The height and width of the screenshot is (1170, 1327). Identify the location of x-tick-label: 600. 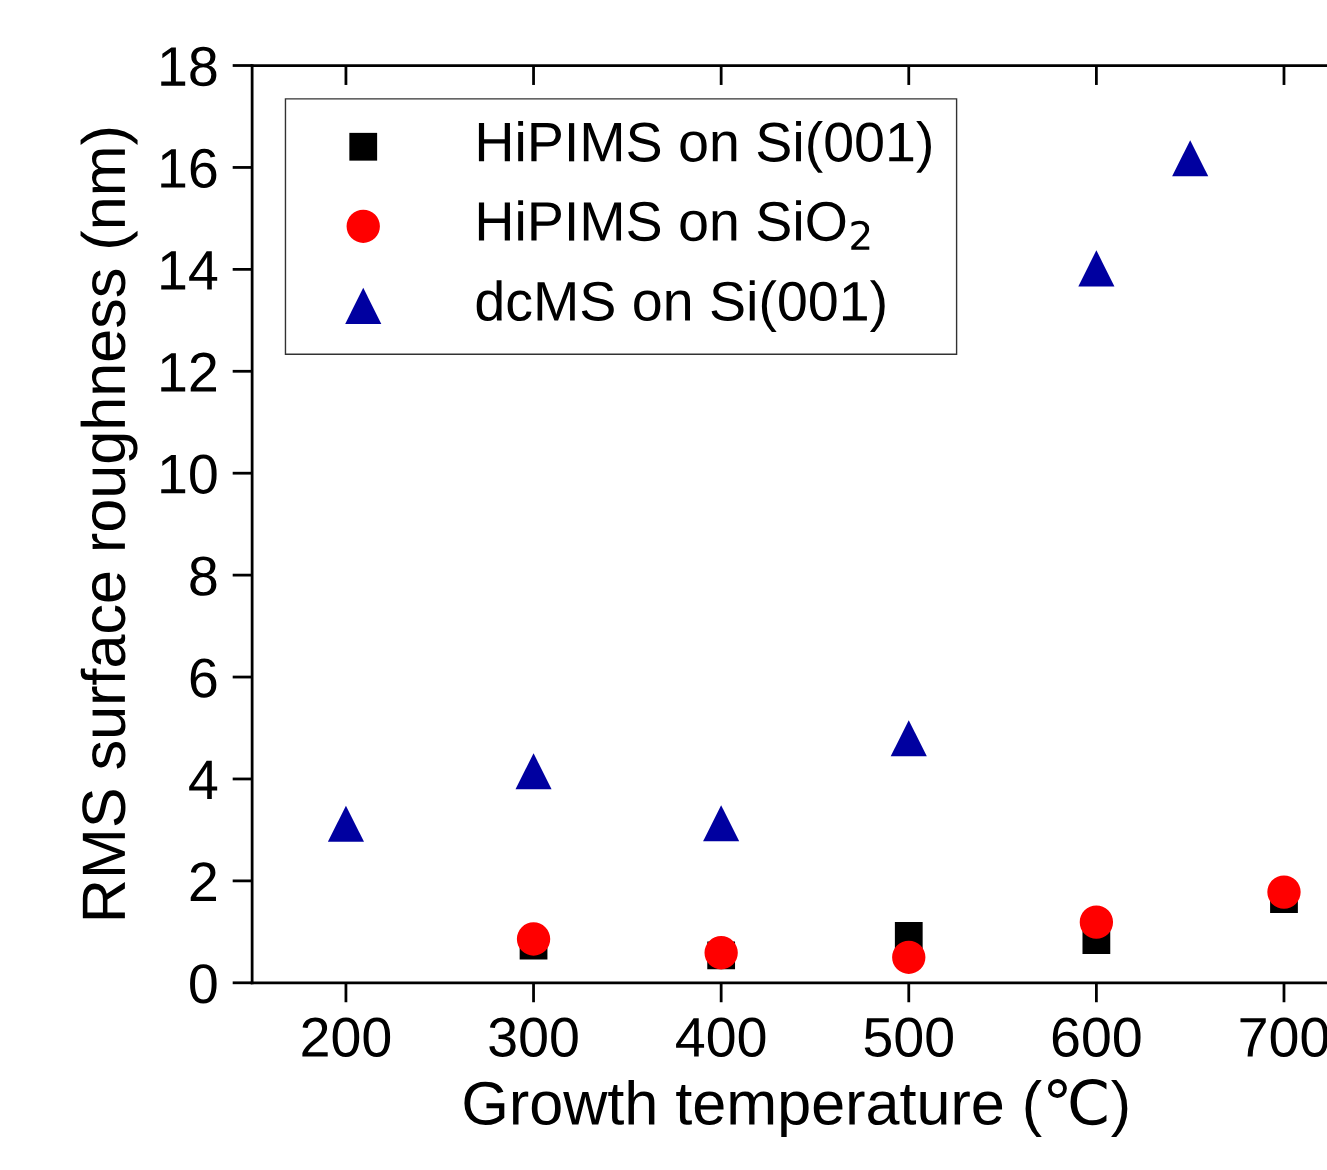
(1096, 1037).